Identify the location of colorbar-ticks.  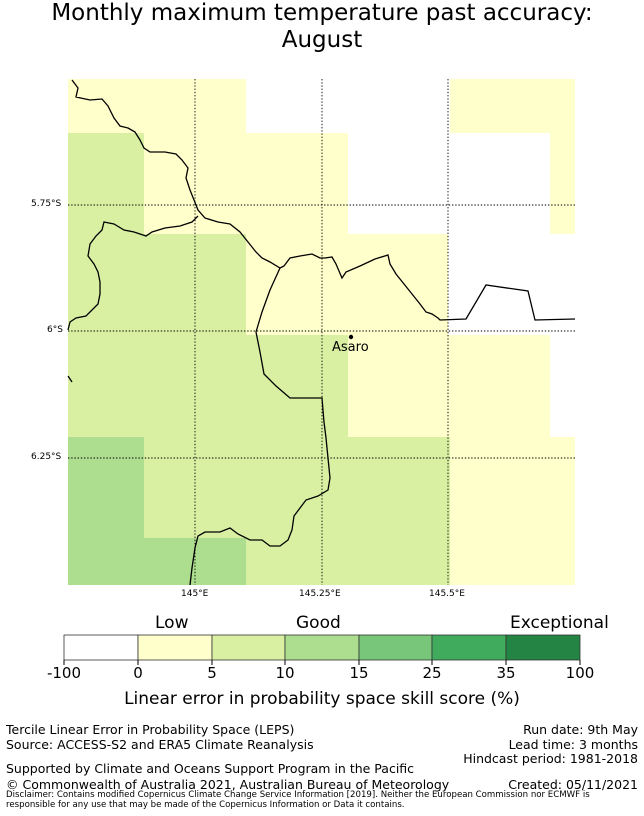
(322, 662).